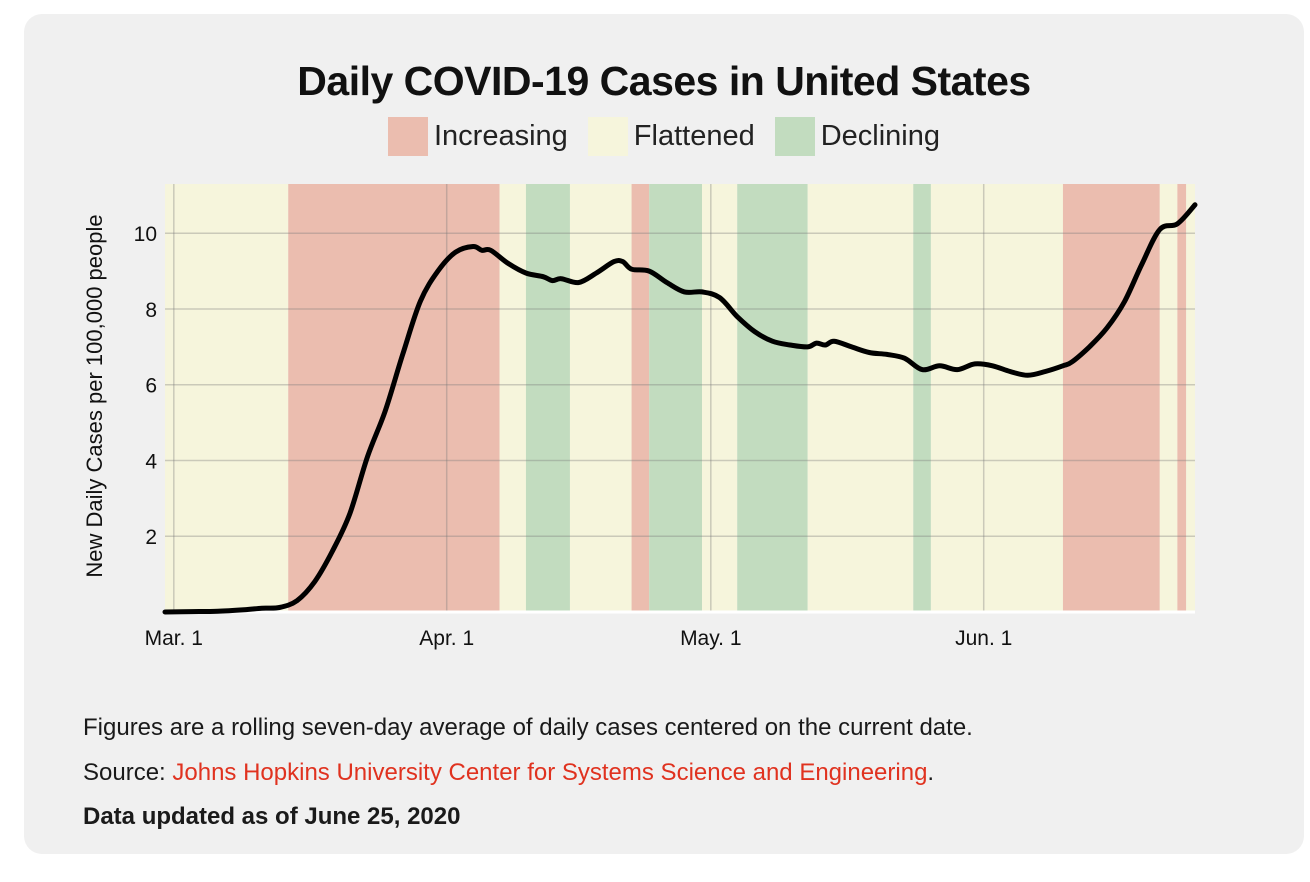 The image size is (1310, 882). What do you see at coordinates (128, 772) in the screenshot?
I see `source-prefix: Source:` at bounding box center [128, 772].